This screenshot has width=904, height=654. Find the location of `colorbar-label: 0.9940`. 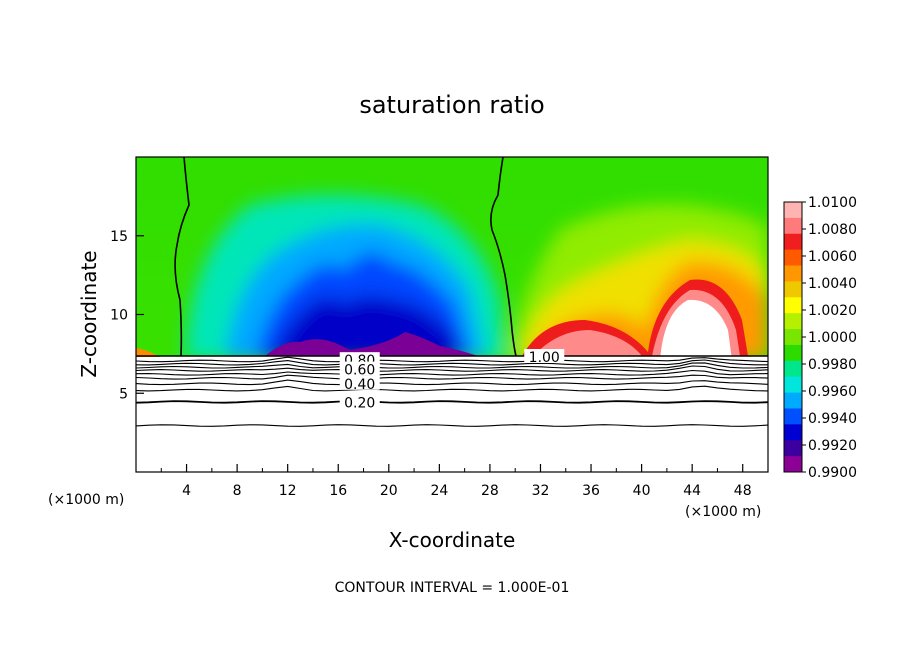

colorbar-label: 0.9940 is located at coordinates (832, 419).